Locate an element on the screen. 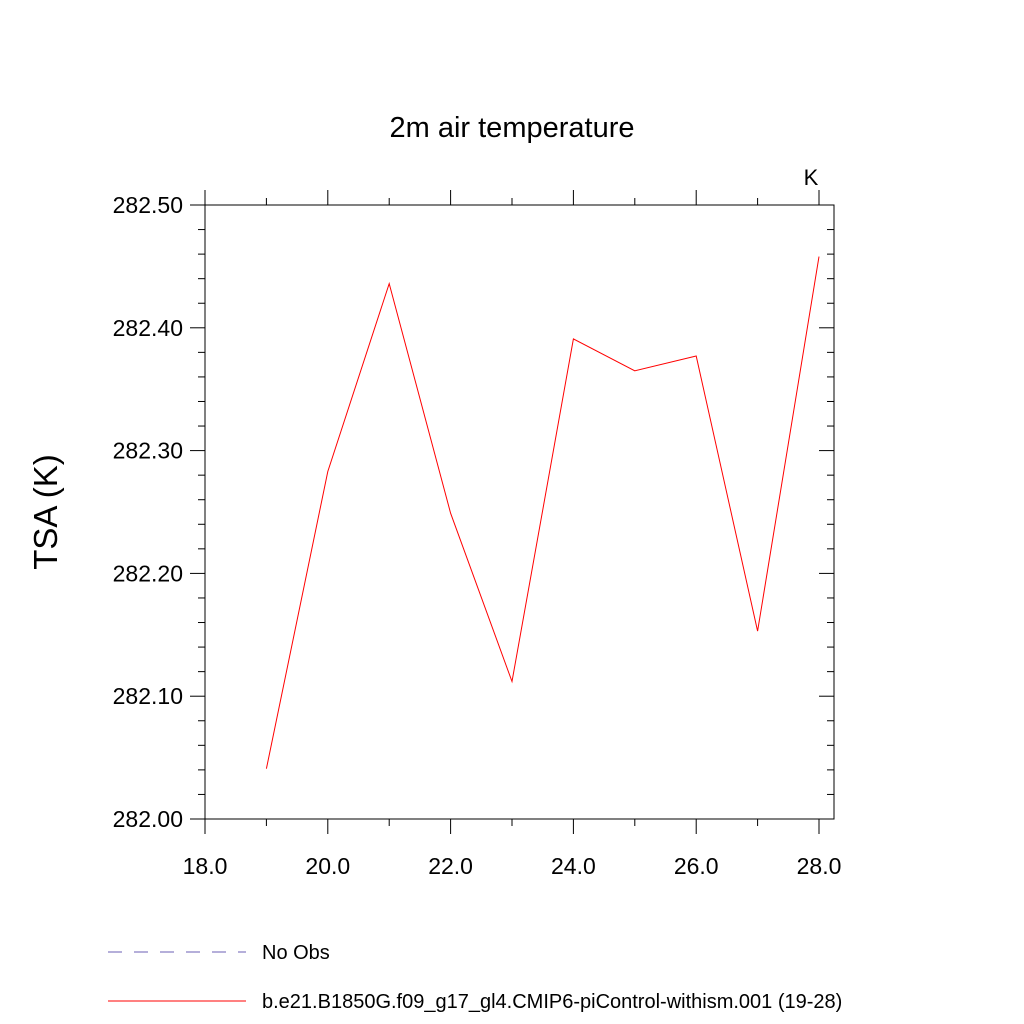 The width and height of the screenshot is (1024, 1024). x-tick-label: 28.0 is located at coordinates (819, 866).